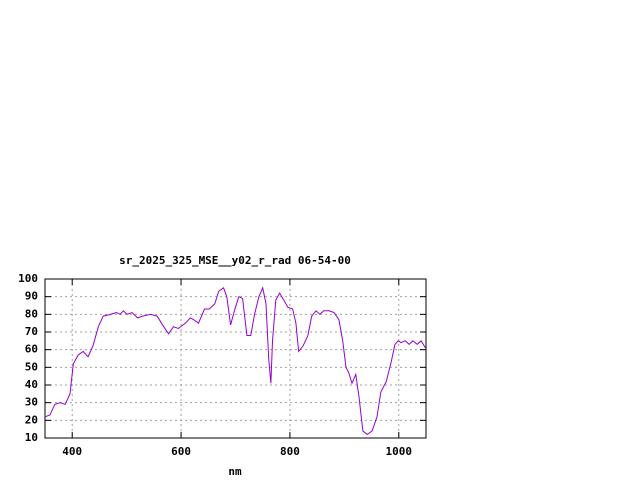 The image size is (640, 484). I want to click on y-tick-label: 100, so click(28, 278).